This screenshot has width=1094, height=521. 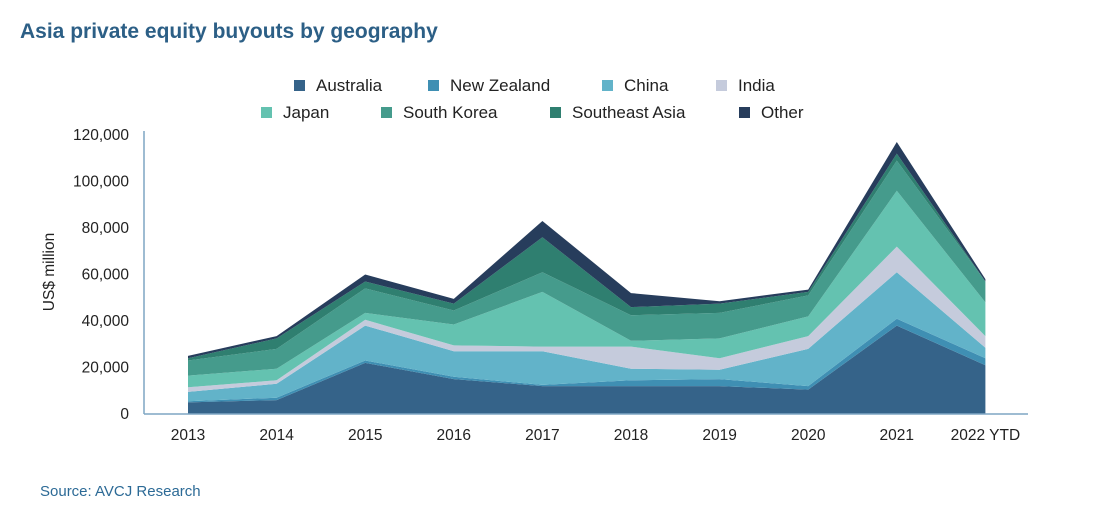 What do you see at coordinates (629, 112) in the screenshot?
I see `legend-label: Southeast Asia` at bounding box center [629, 112].